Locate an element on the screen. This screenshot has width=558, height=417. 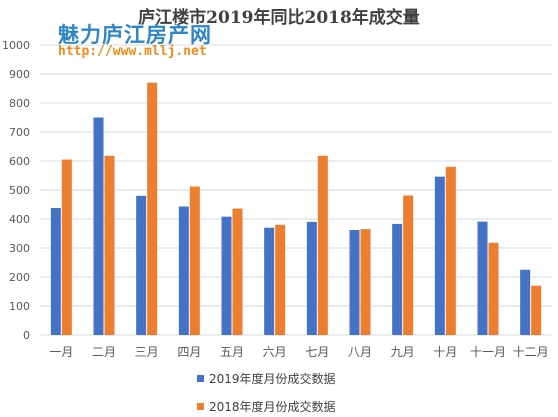
y-tick-label: 500 is located at coordinates (19, 190).